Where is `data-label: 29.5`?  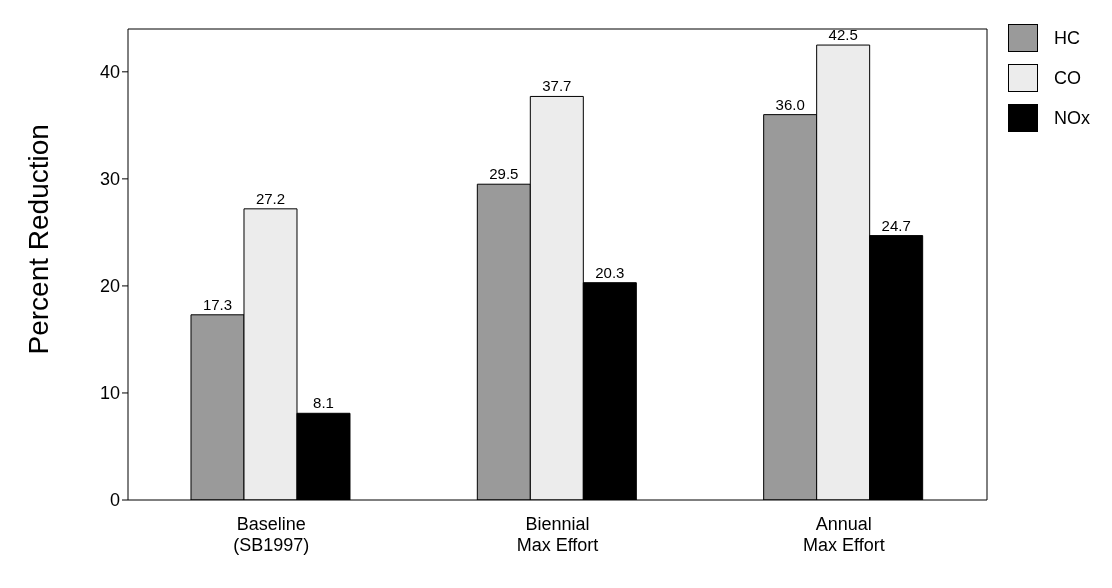
data-label: 29.5 is located at coordinates (504, 174).